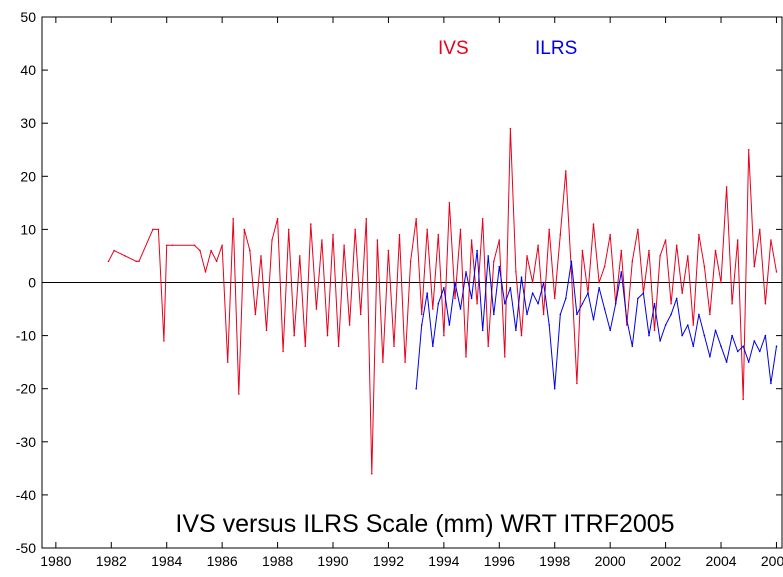 The width and height of the screenshot is (783, 577). I want to click on legend-ivs: IVS, so click(453, 48).